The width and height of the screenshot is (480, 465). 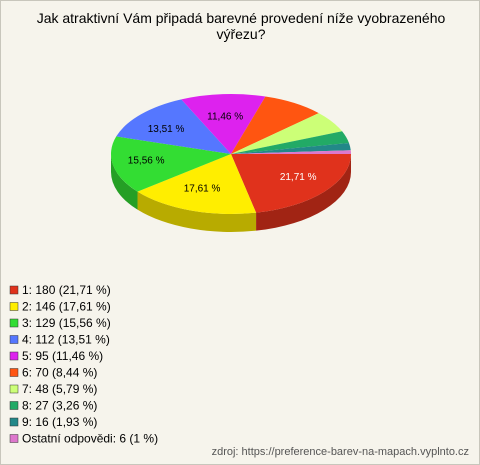 What do you see at coordinates (66, 290) in the screenshot?
I see `legend-label: 1: 180 (21,71 %)` at bounding box center [66, 290].